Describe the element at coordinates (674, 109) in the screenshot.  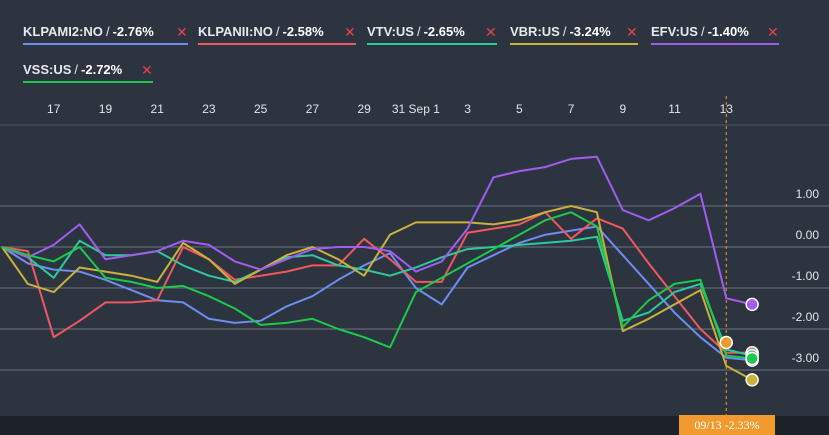
I see `x-tick-label: 11` at that location.